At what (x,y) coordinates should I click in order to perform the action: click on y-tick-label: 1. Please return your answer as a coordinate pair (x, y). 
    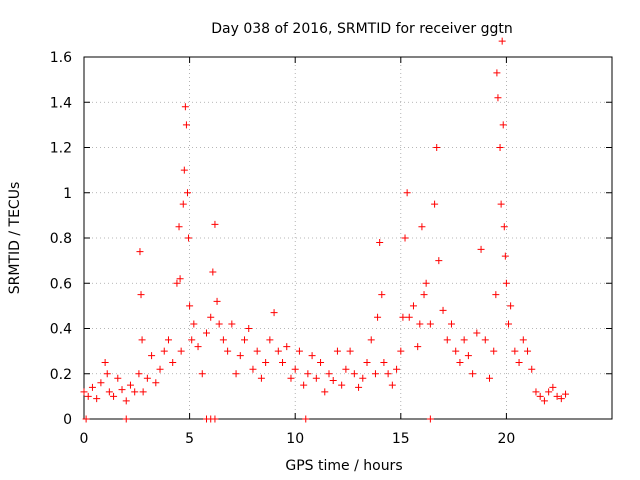
    Looking at the image, I should click on (67, 194).